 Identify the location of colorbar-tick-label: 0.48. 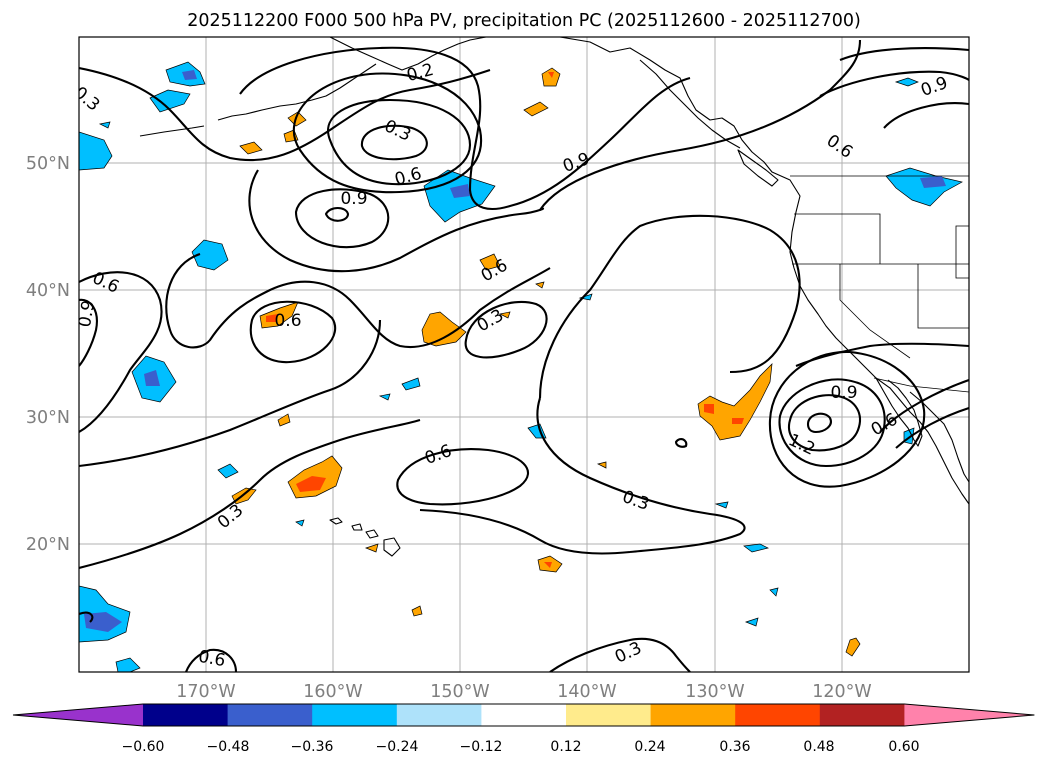
(818, 747).